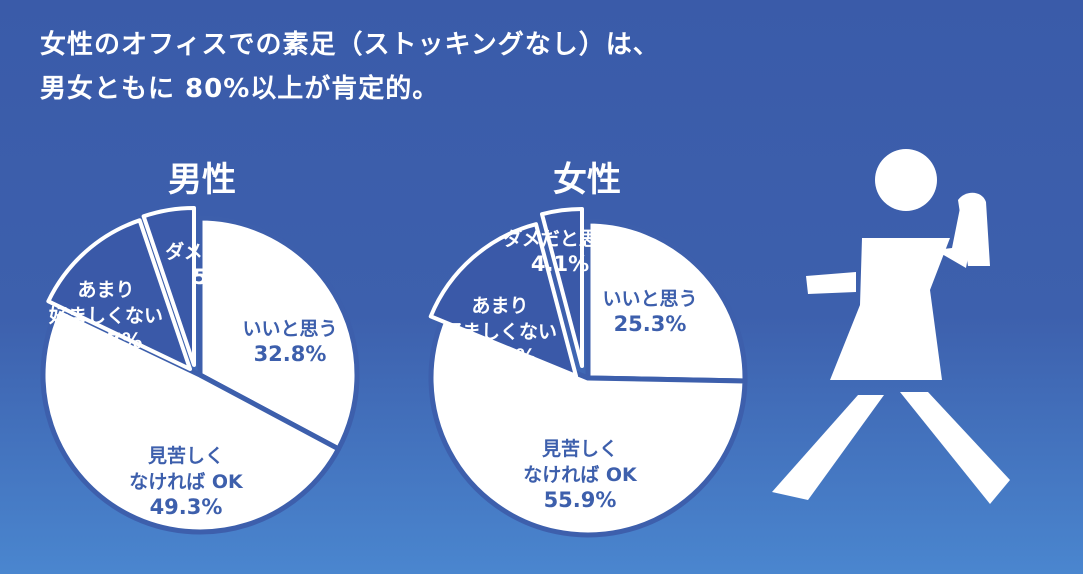 The image size is (1083, 574). What do you see at coordinates (222, 277) in the screenshot?
I see `male-slice-value-4: 5.2%` at bounding box center [222, 277].